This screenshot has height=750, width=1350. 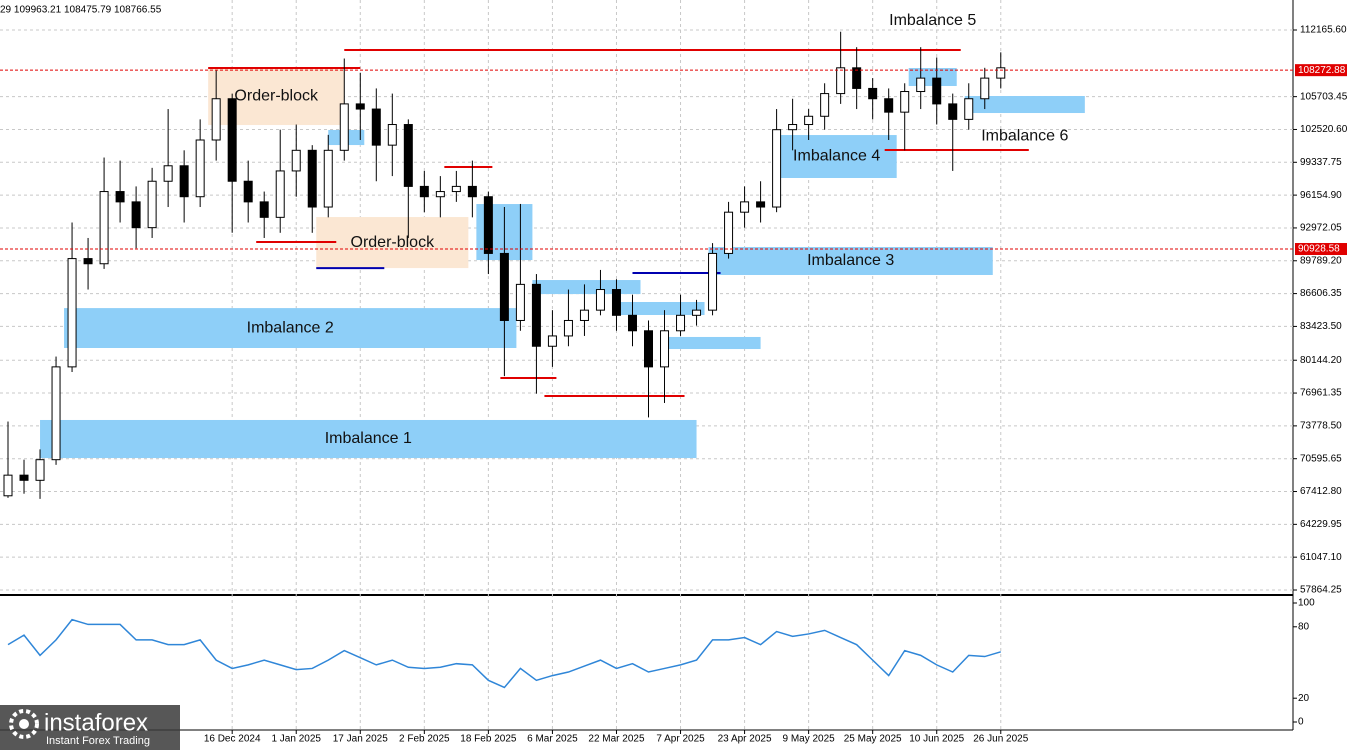 I want to click on y-tick-label: 112165.60, so click(x=1323, y=30).